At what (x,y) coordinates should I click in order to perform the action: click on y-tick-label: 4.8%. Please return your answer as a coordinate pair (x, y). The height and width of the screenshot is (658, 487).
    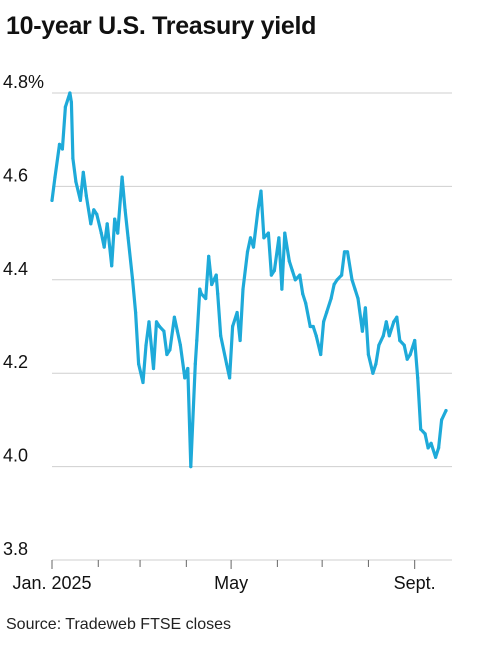
    Looking at the image, I should click on (23, 82).